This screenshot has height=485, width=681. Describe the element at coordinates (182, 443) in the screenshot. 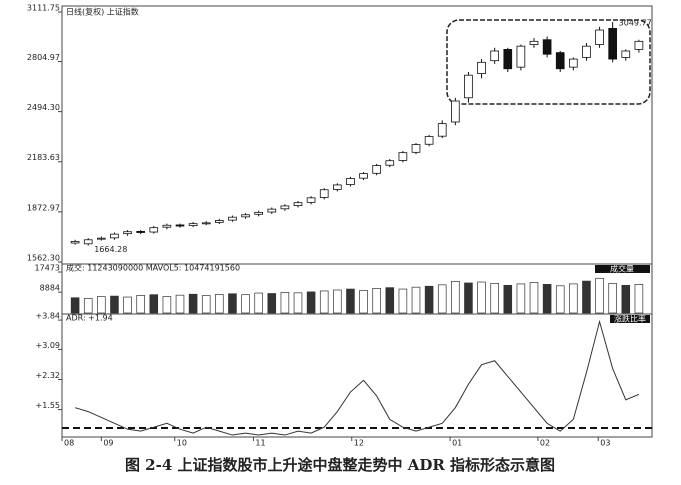

I see `x-tick-label: 10` at that location.